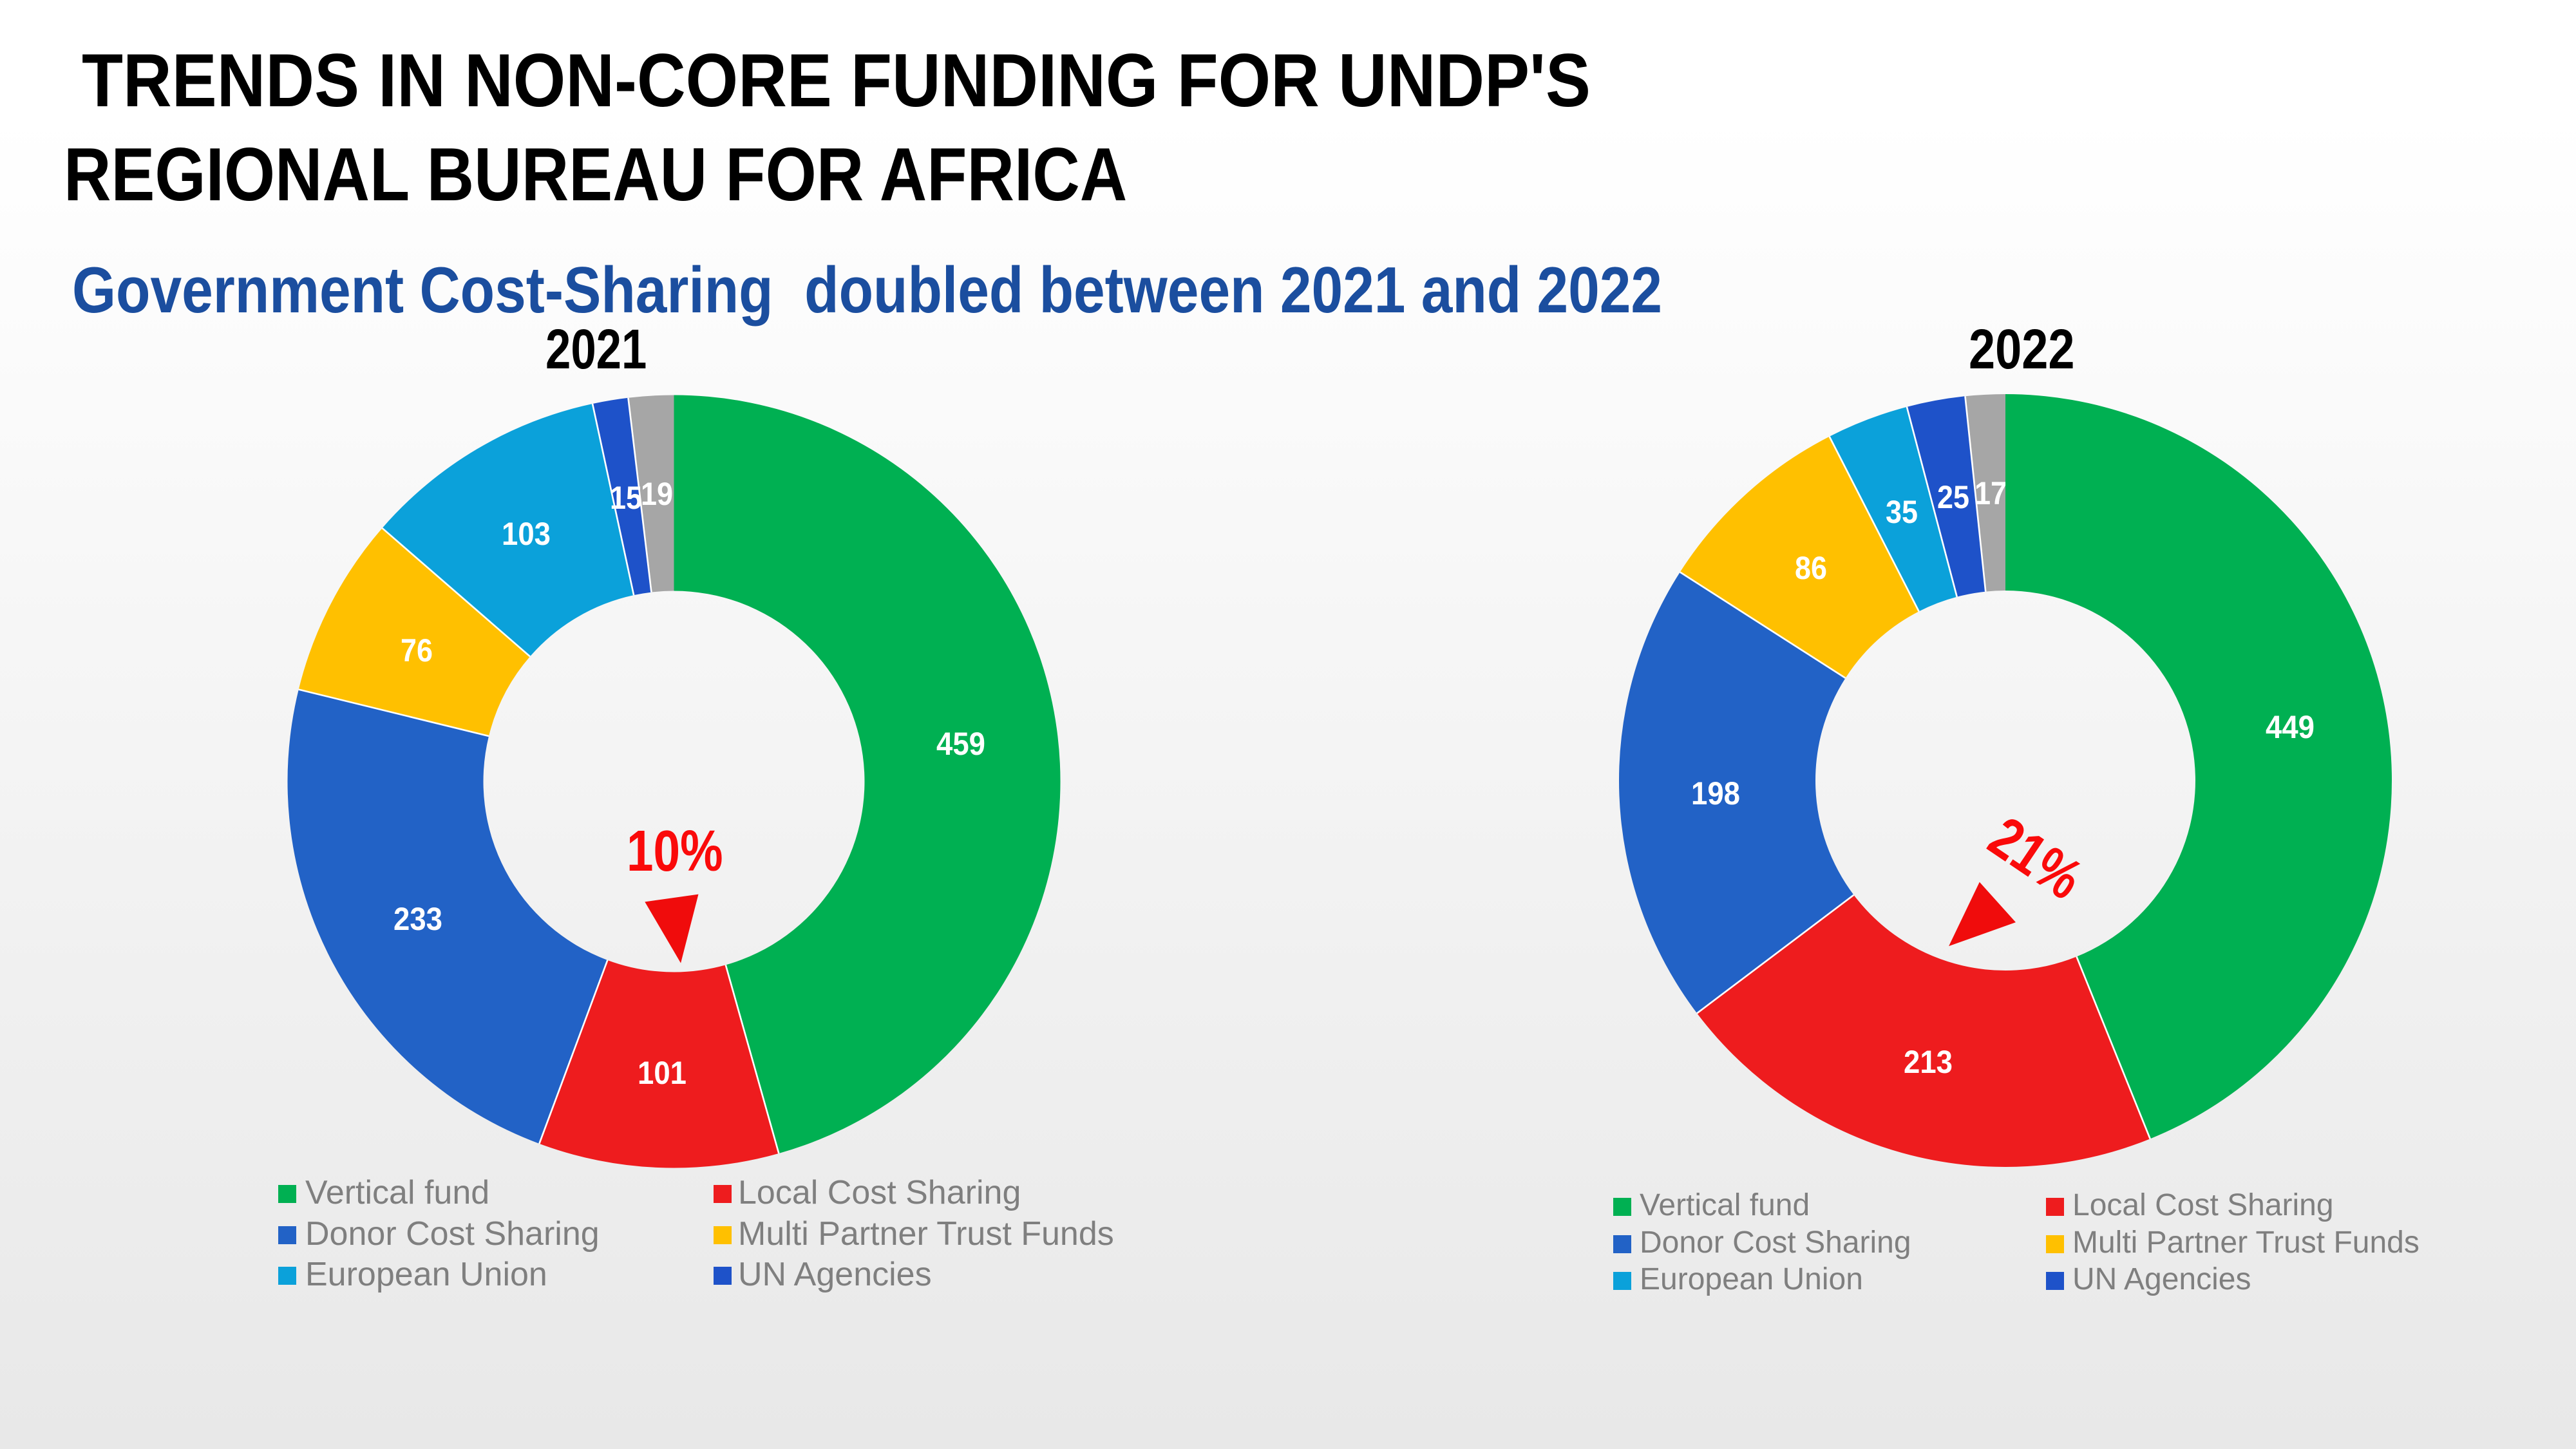 This screenshot has height=1449, width=2576. I want to click on svg-text: 198, so click(1715, 793).